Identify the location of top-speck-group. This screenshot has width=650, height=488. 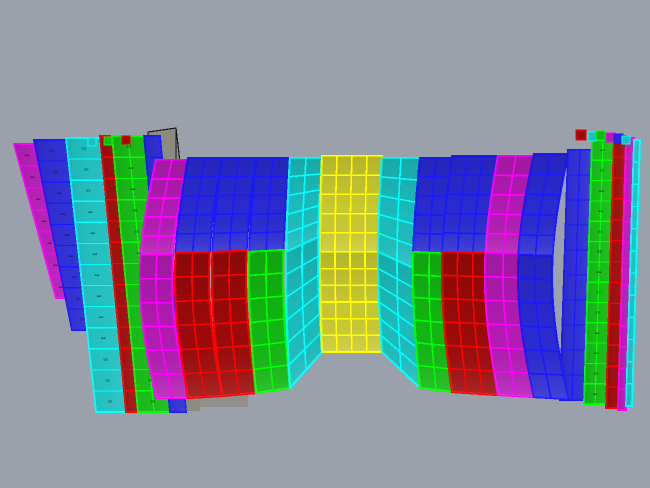
(359, 138).